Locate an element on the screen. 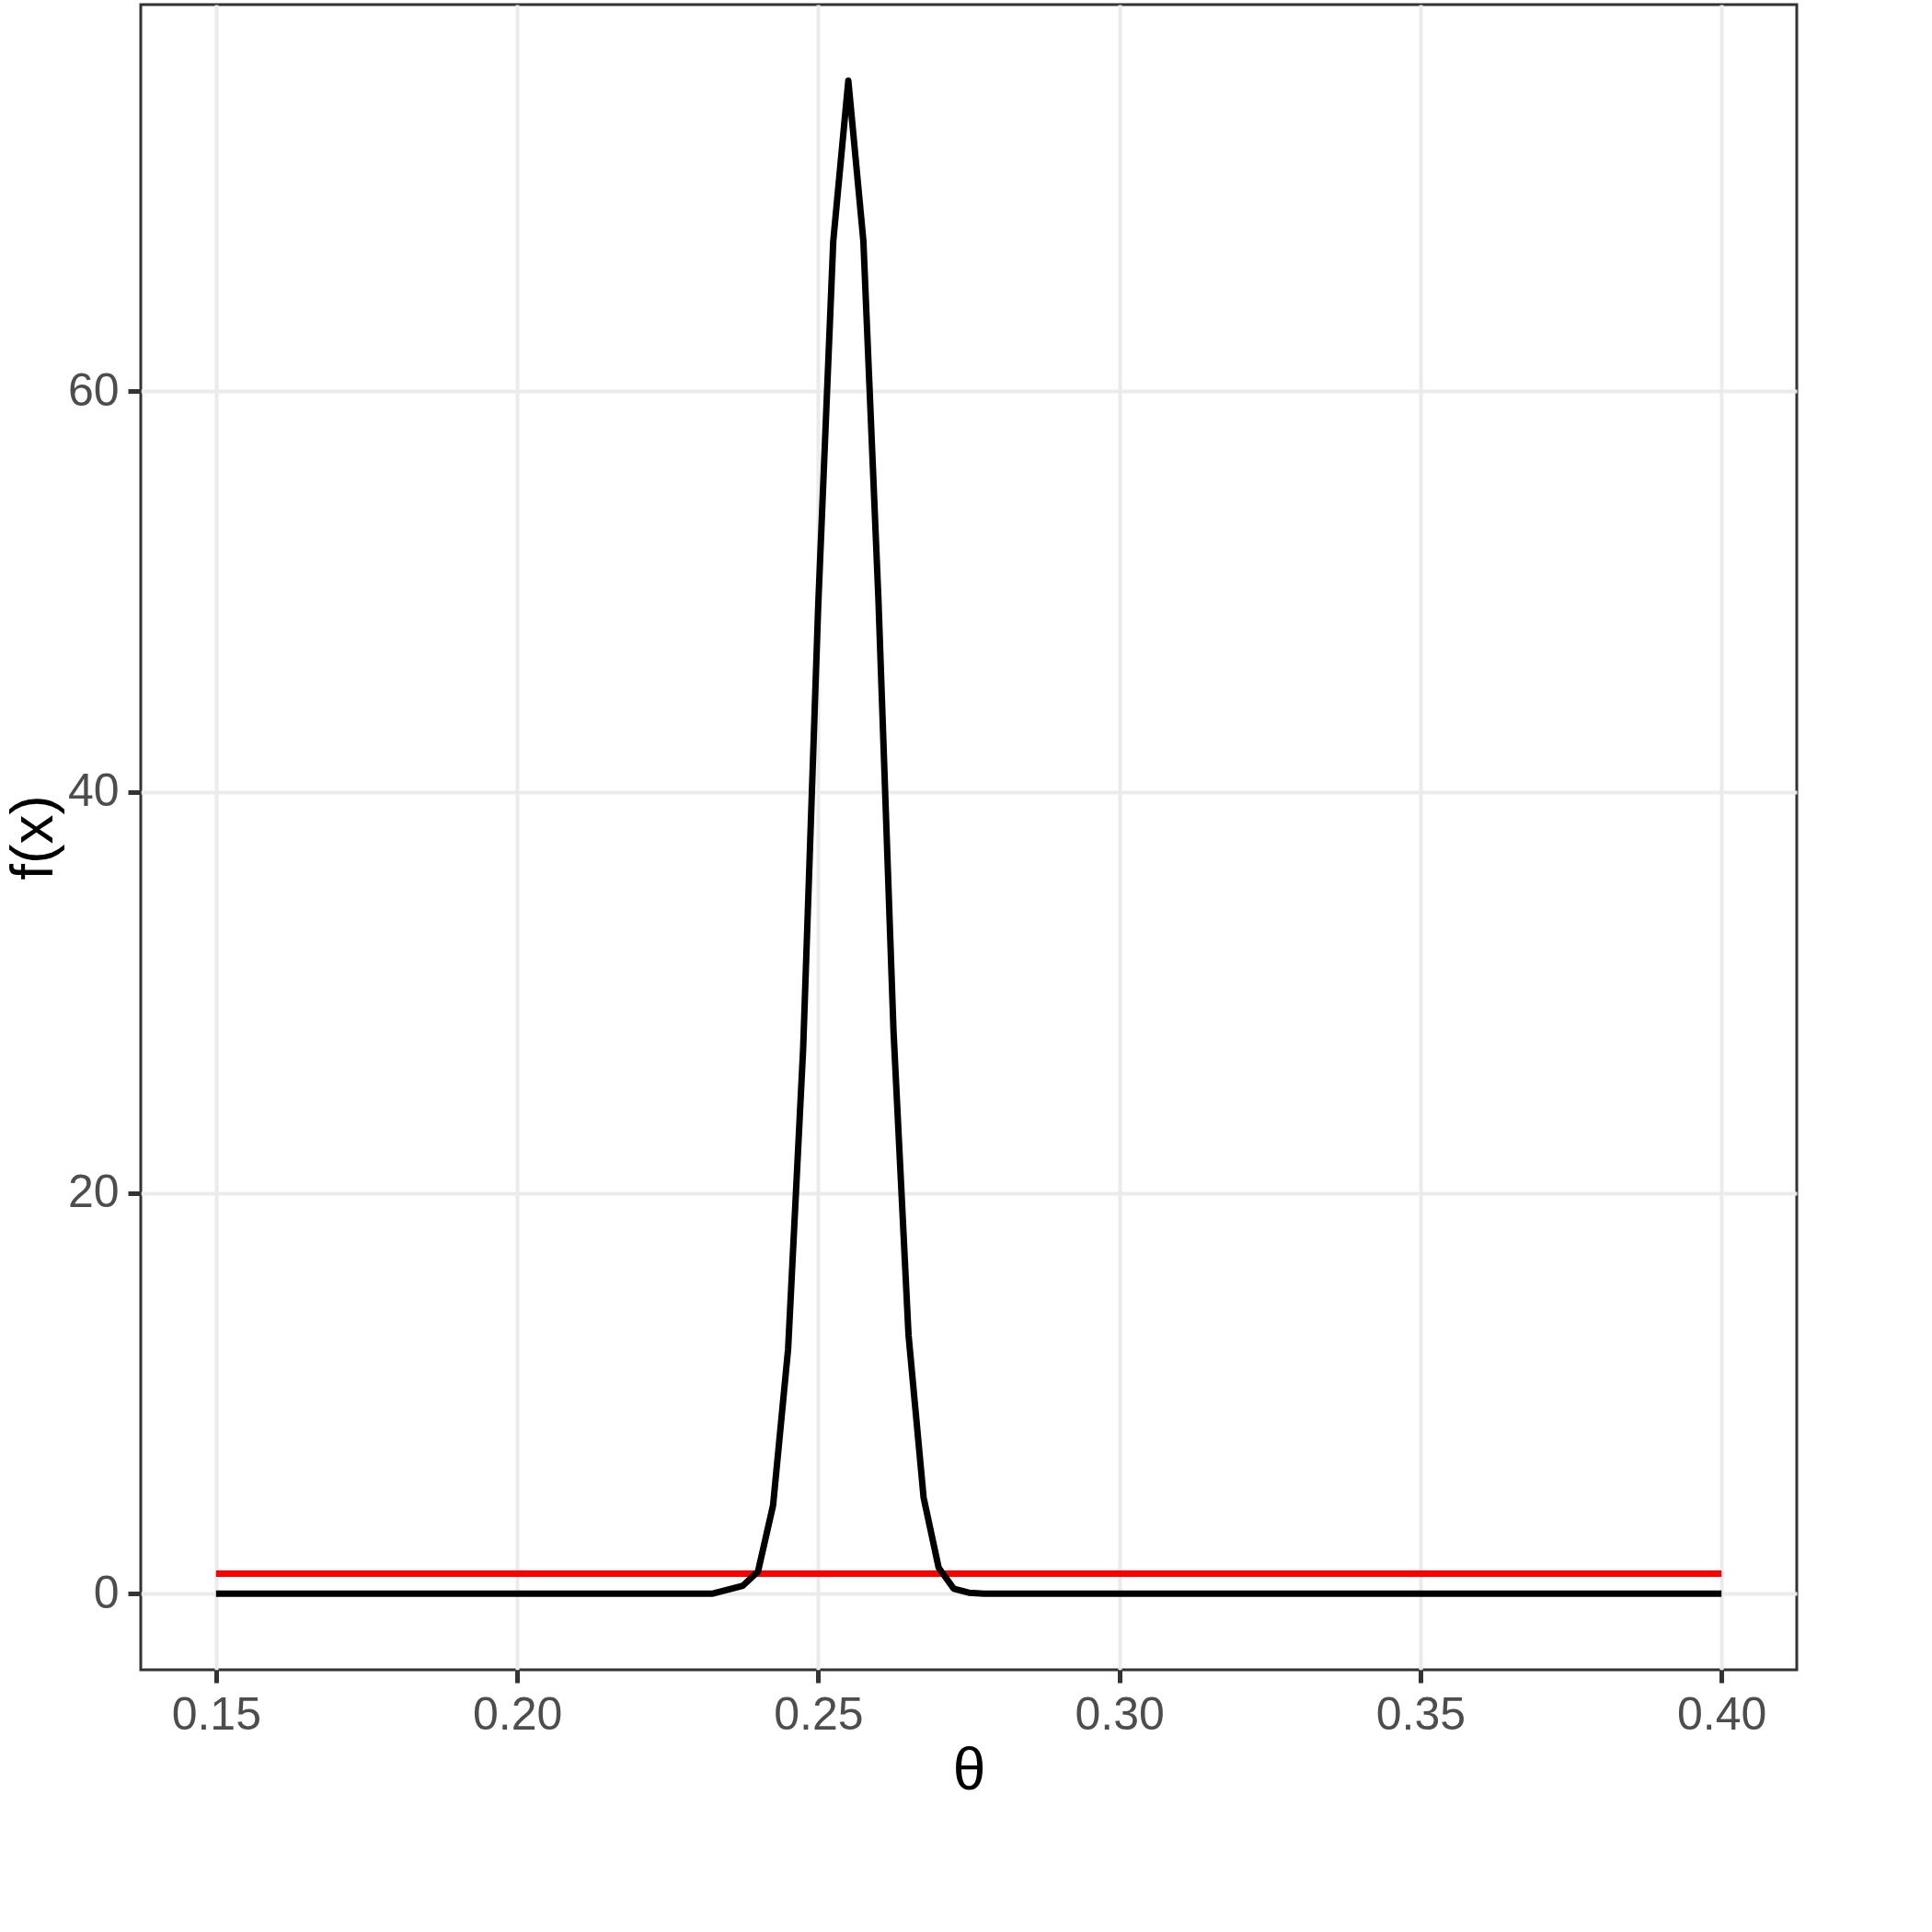  y-tick-label: 0 is located at coordinates (106, 1592).